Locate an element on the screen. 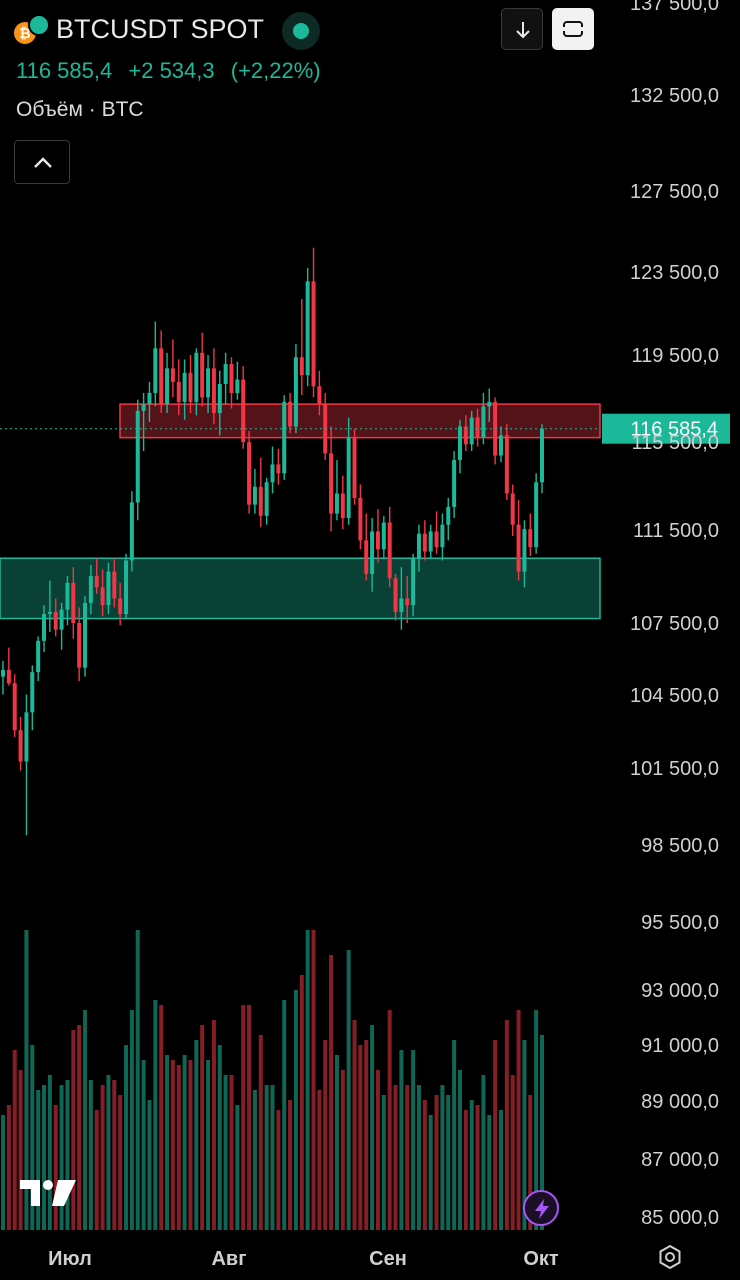  volume-indicator-label: Объём · BTC is located at coordinates (80, 109).